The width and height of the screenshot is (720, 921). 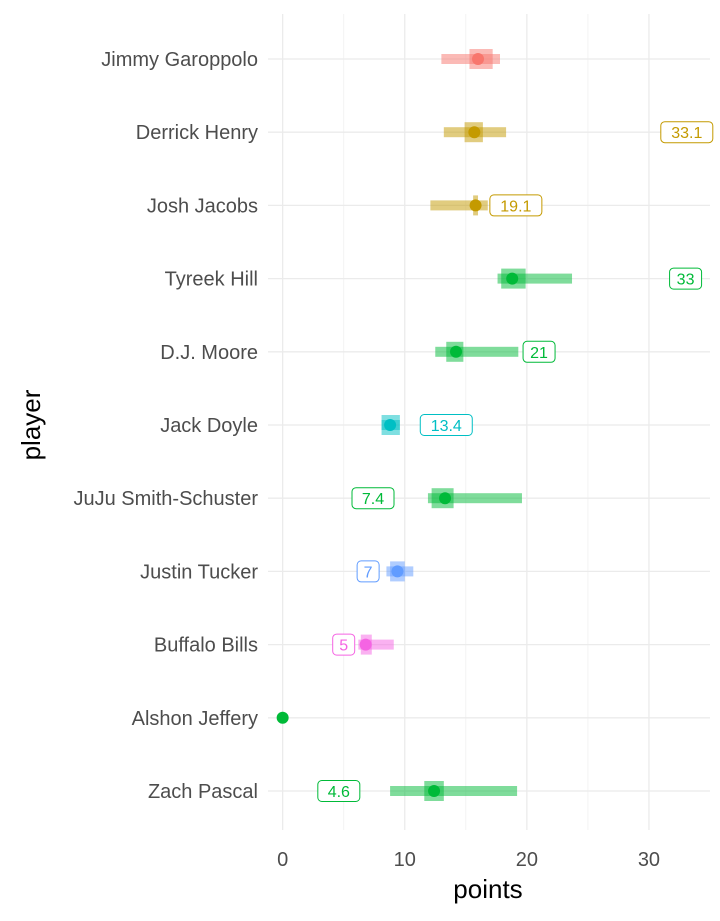 I want to click on value-label: 21, so click(x=539, y=353).